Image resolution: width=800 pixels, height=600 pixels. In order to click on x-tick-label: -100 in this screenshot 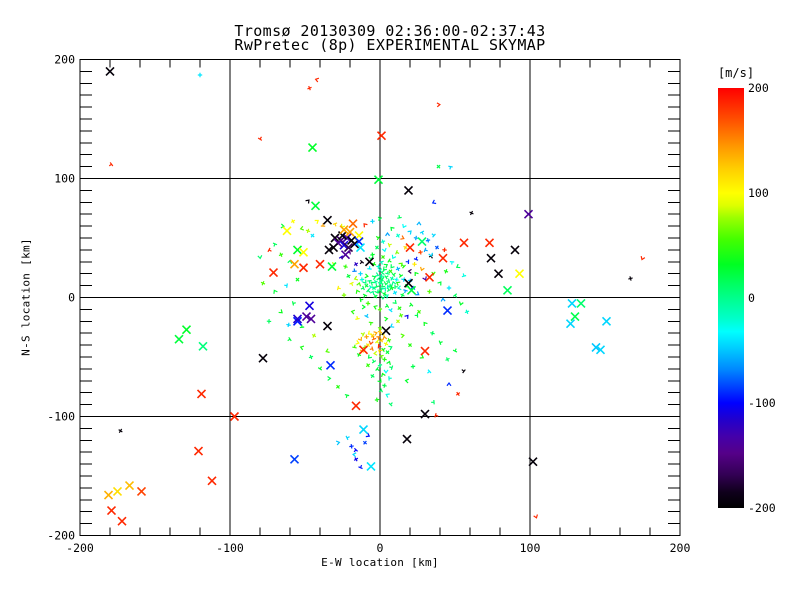, I will do `click(230, 548)`.